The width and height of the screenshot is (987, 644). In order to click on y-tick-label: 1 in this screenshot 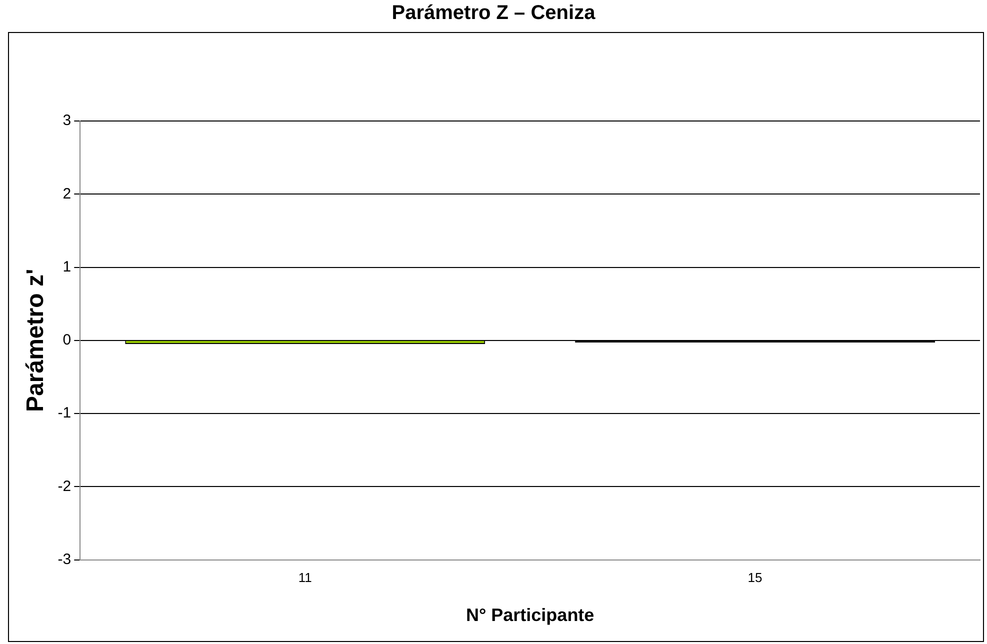, I will do `click(67, 267)`.